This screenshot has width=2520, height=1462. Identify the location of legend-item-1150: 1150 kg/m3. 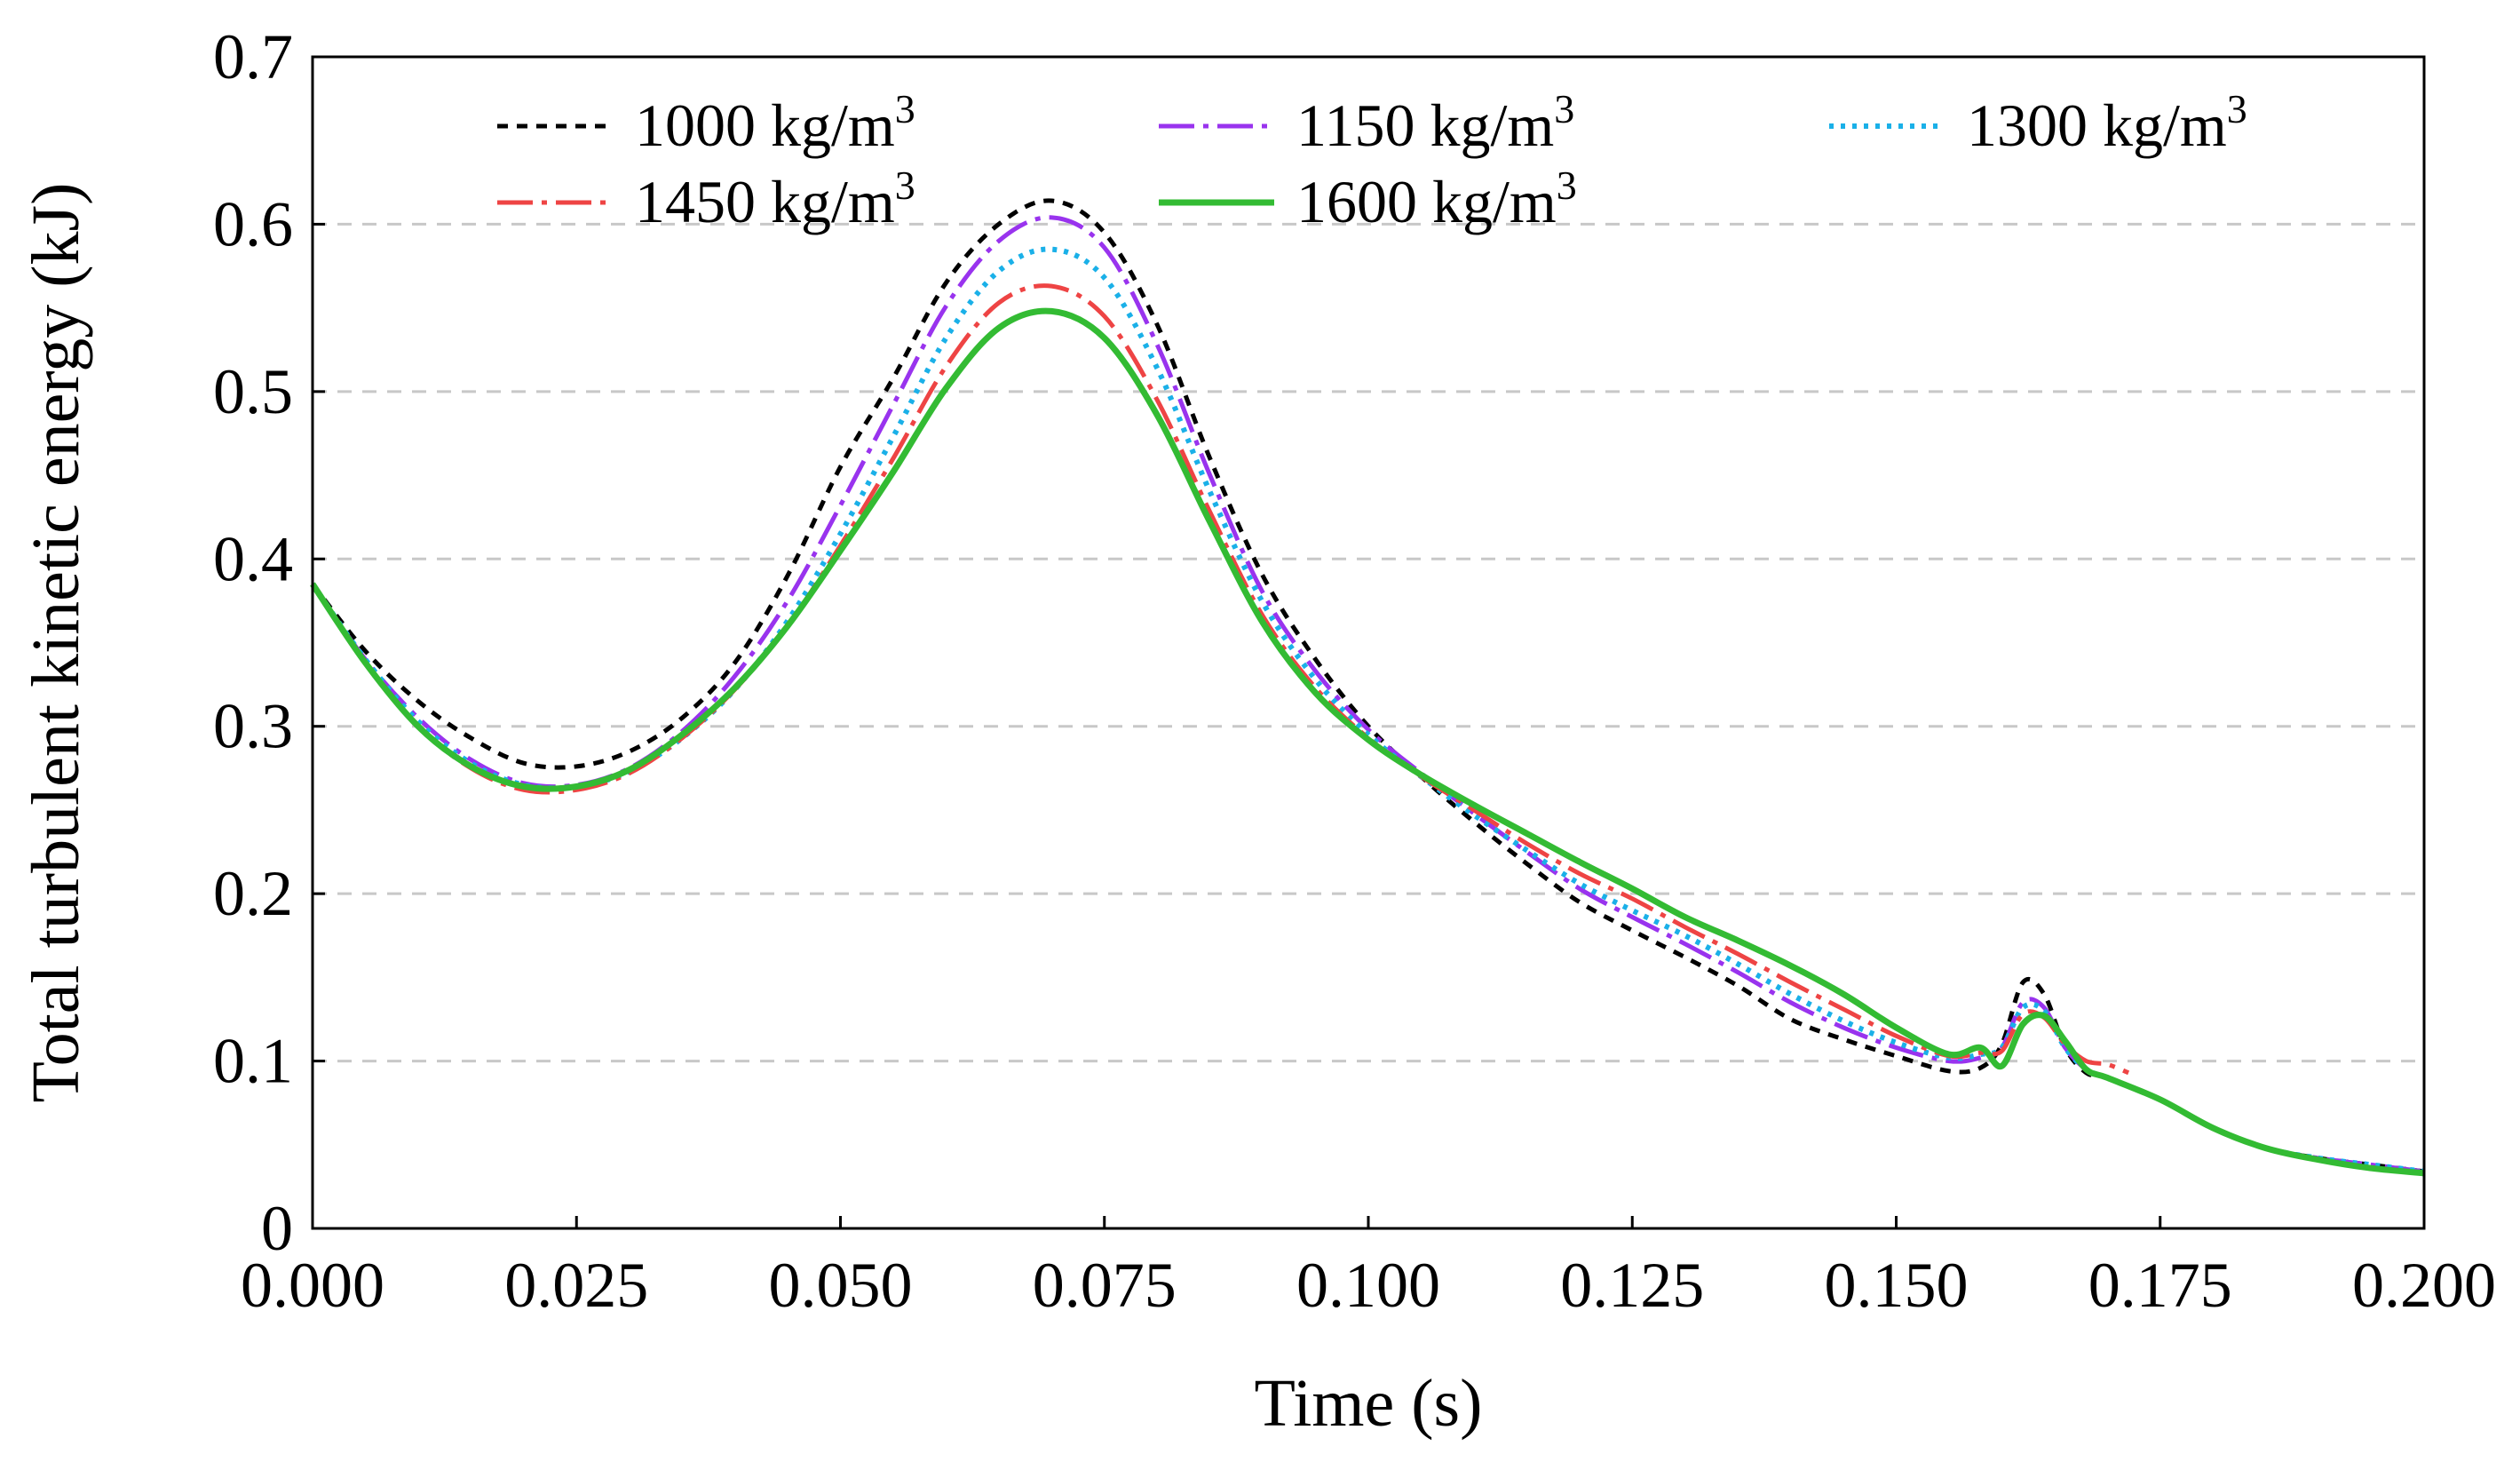
(1366, 122).